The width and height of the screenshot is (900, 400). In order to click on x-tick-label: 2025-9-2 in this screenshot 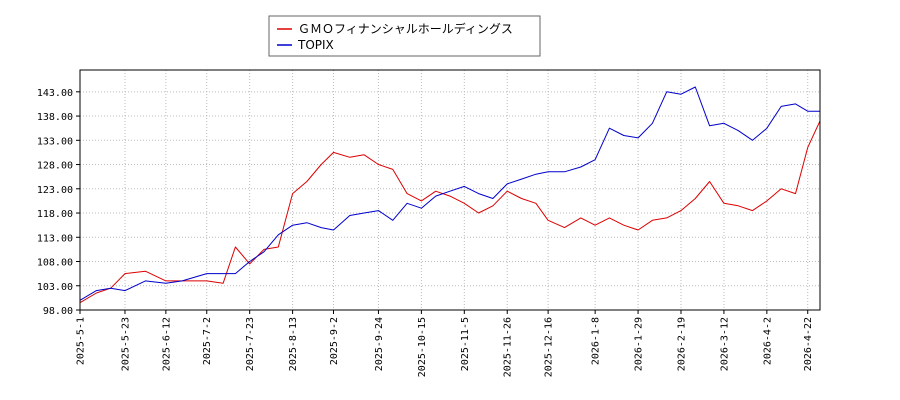, I will do `click(334, 341)`.